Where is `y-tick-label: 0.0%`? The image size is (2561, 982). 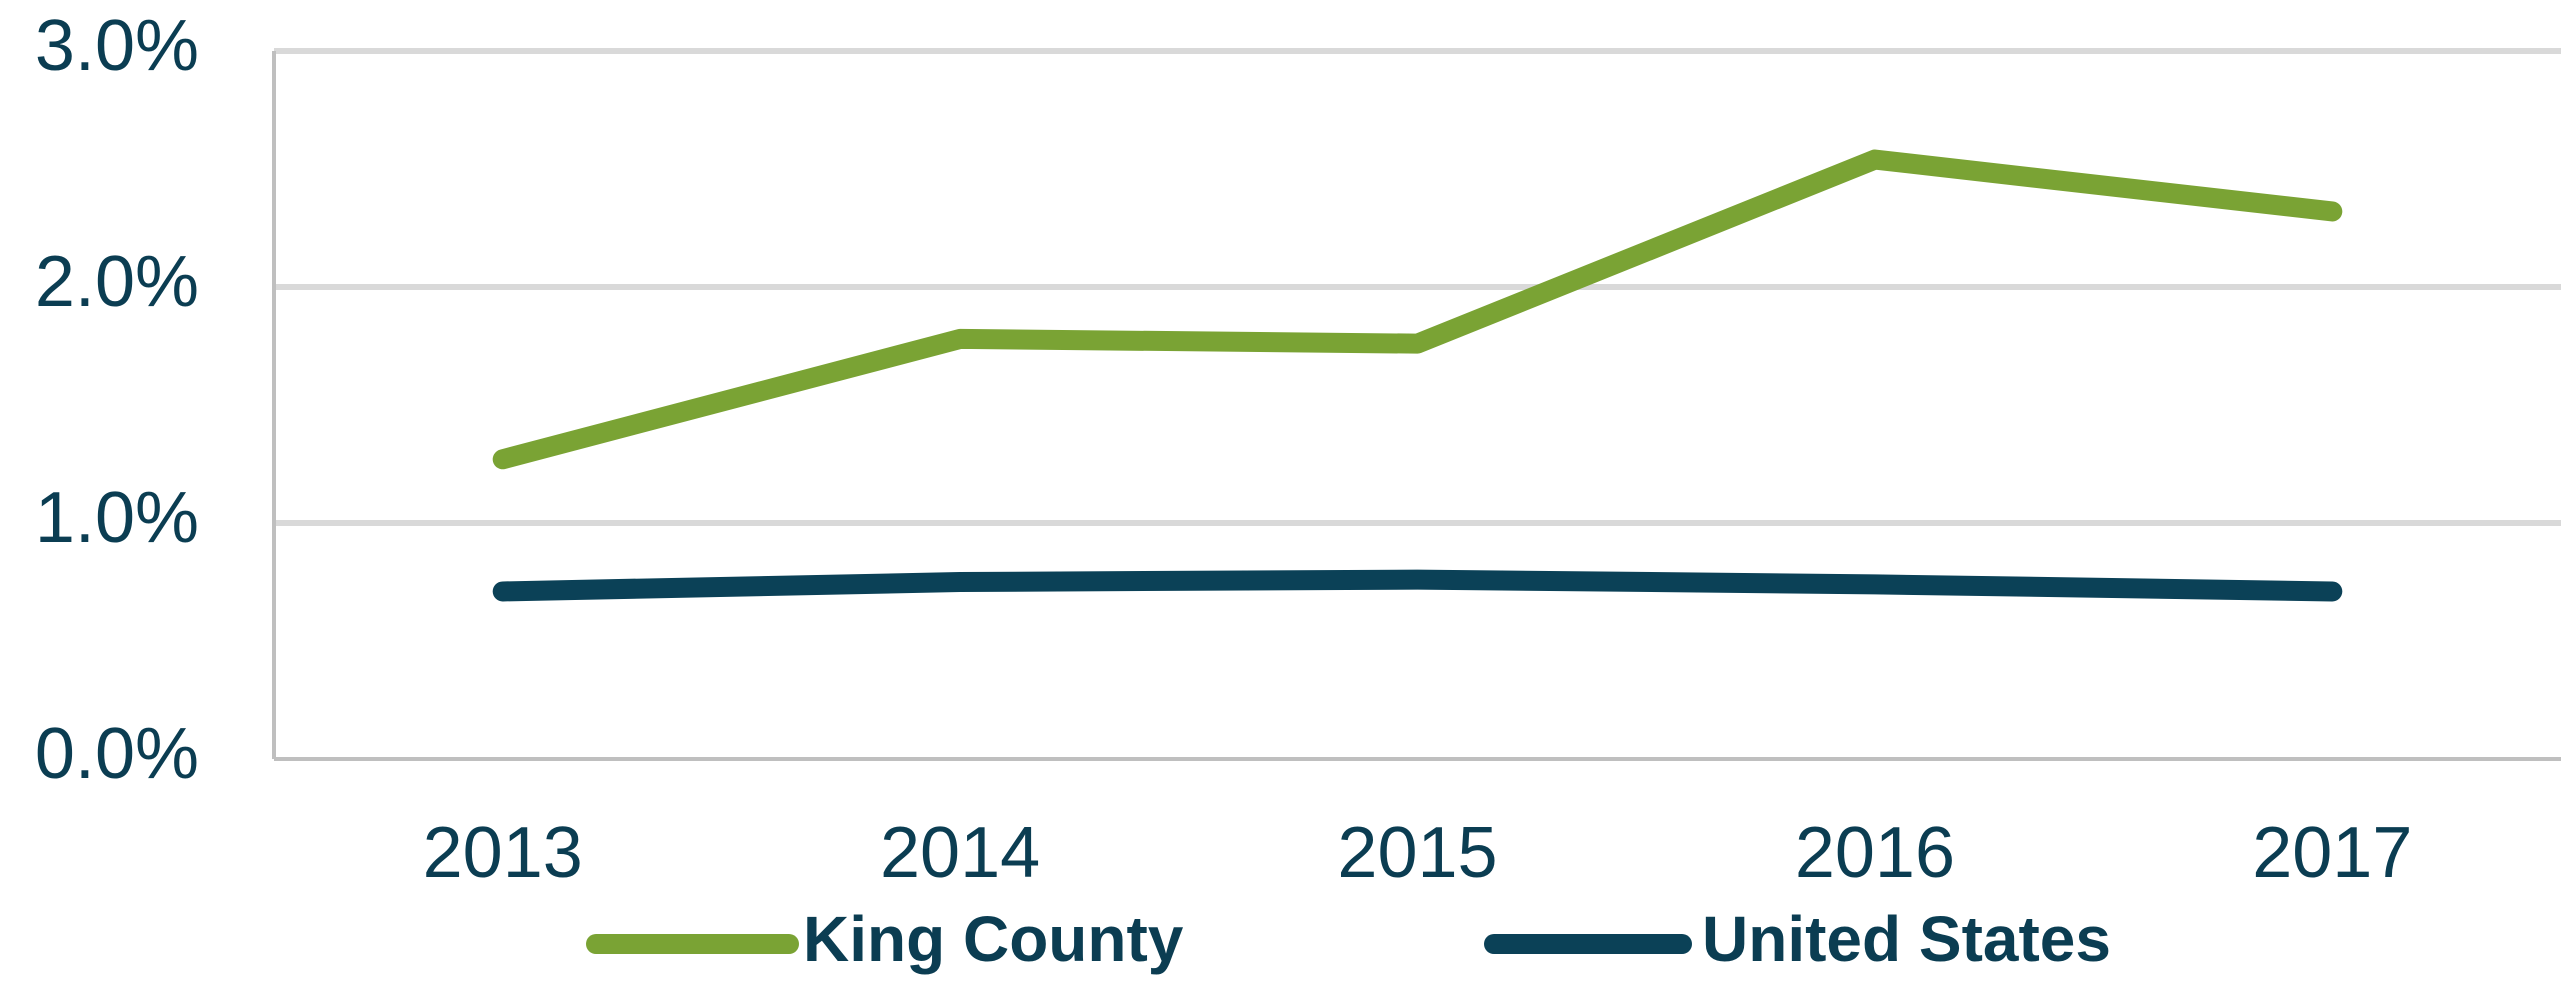 y-tick-label: 0.0% is located at coordinates (117, 754).